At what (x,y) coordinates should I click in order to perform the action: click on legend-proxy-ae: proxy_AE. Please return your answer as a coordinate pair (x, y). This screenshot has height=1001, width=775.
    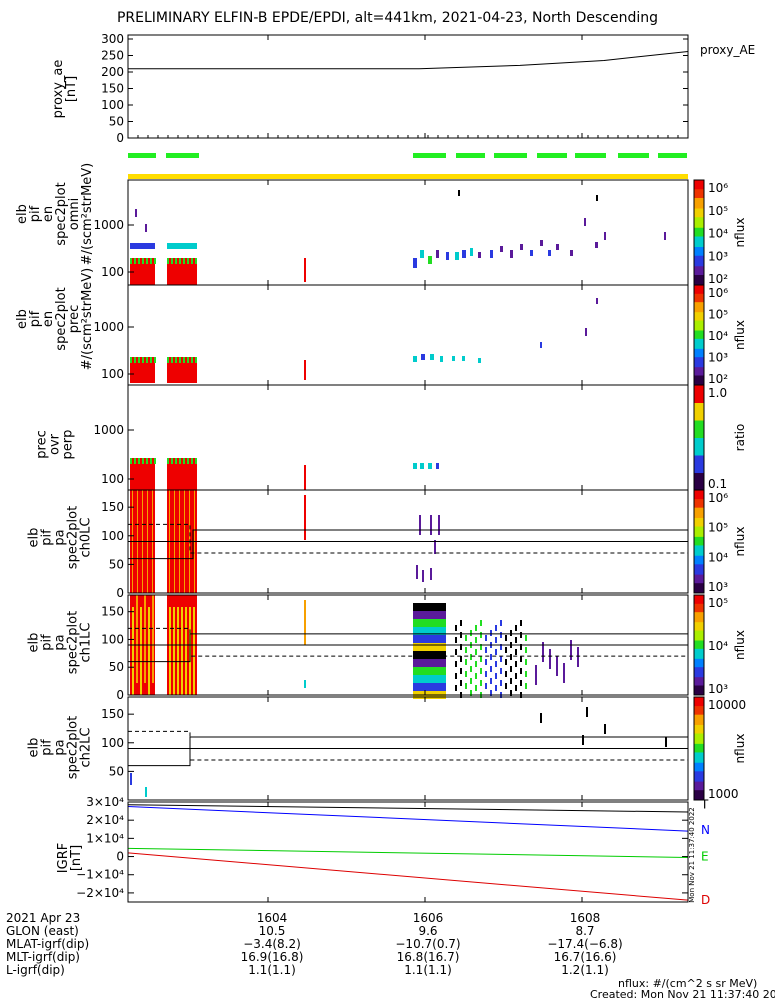
    Looking at the image, I should click on (728, 50).